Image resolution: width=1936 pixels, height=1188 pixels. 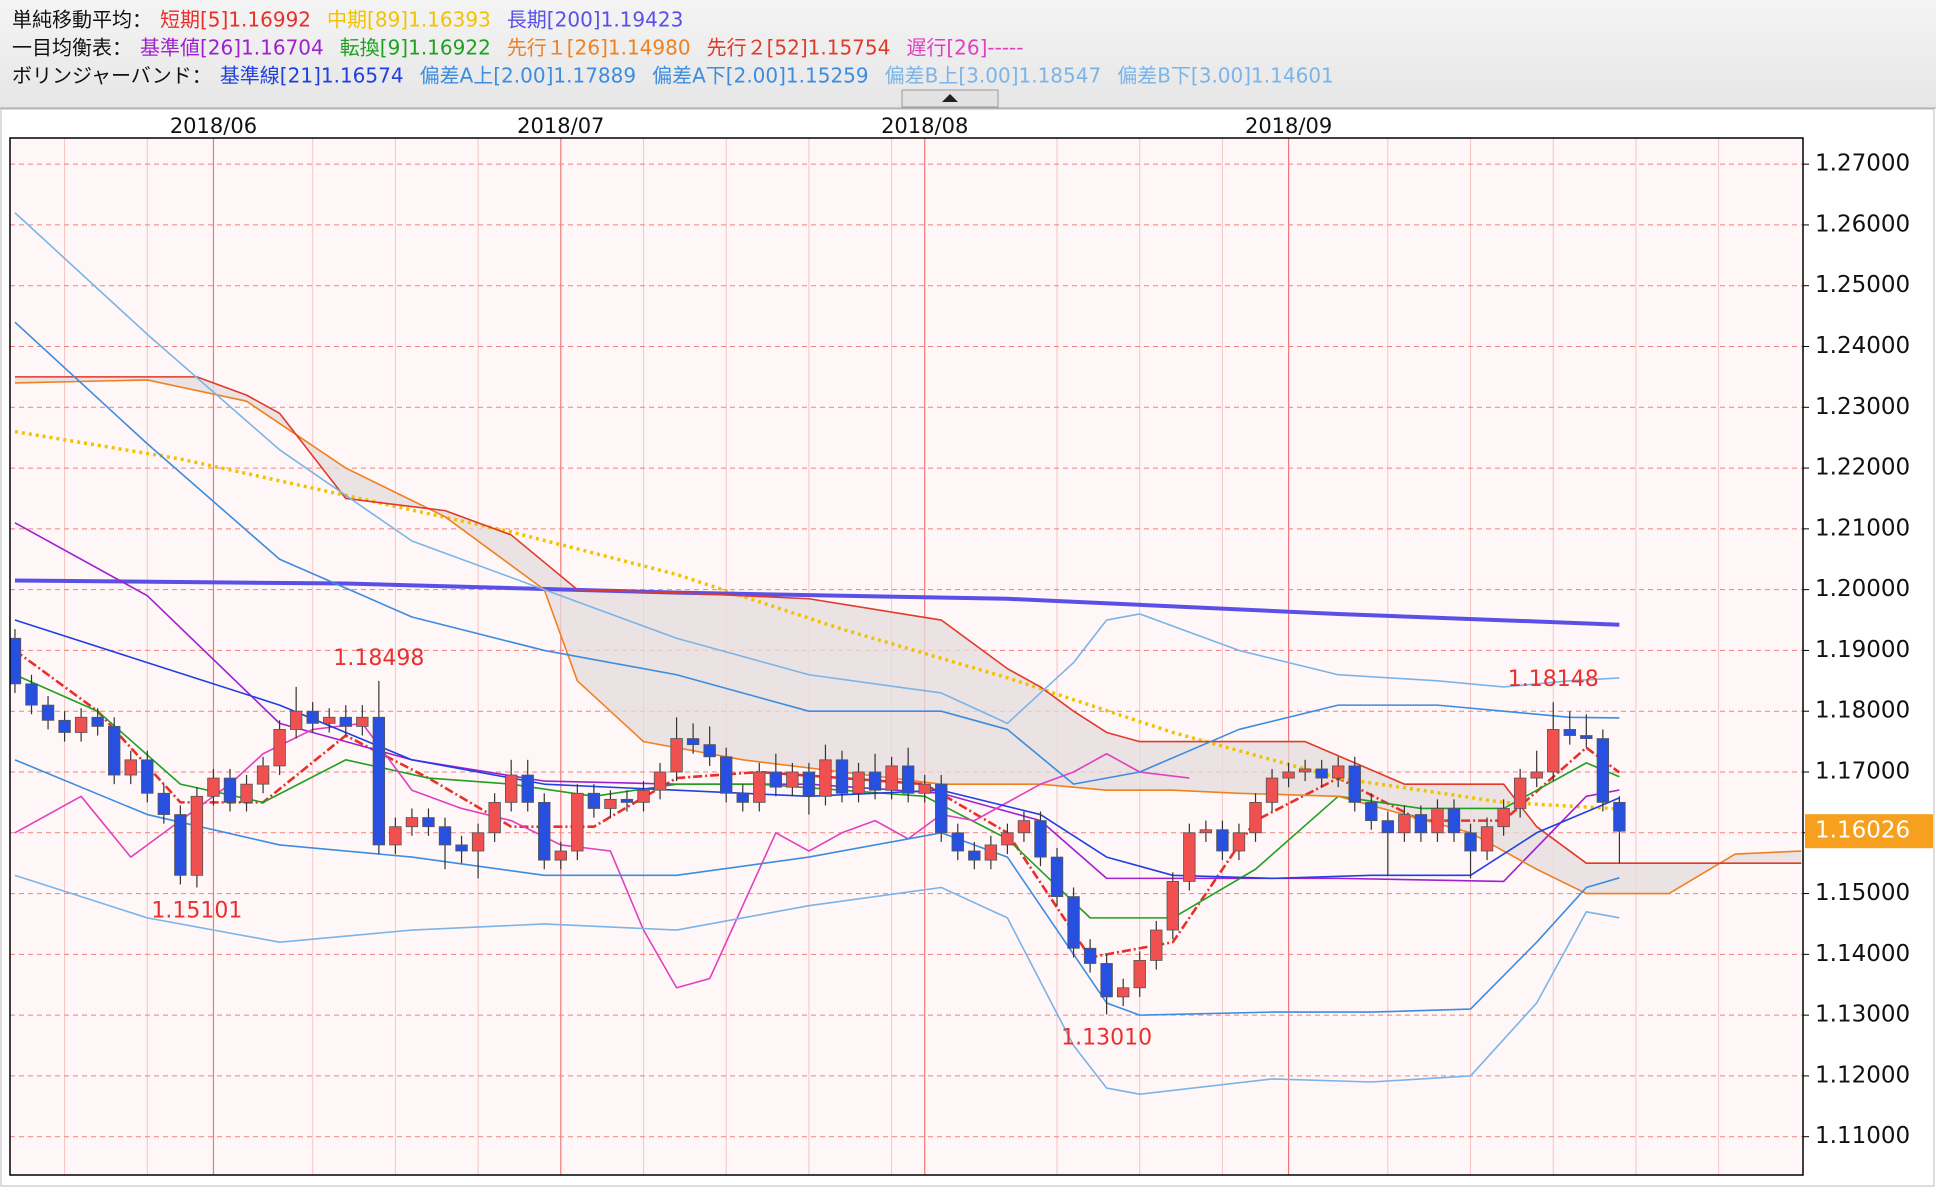 I want to click on y-tick-label: 1.14000, so click(x=1862, y=954).